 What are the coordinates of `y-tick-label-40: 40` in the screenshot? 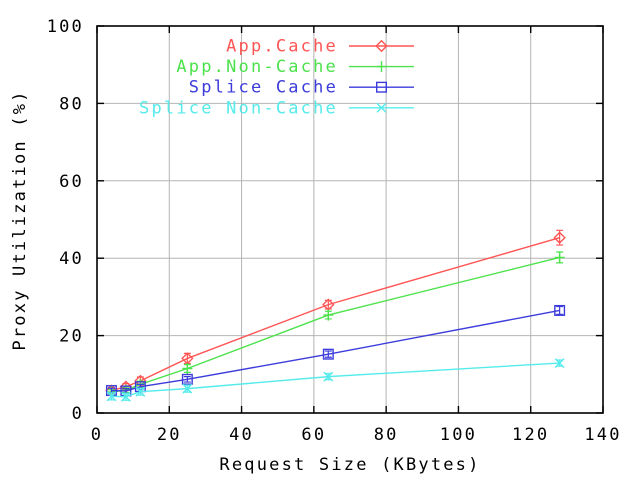 It's located at (71, 259).